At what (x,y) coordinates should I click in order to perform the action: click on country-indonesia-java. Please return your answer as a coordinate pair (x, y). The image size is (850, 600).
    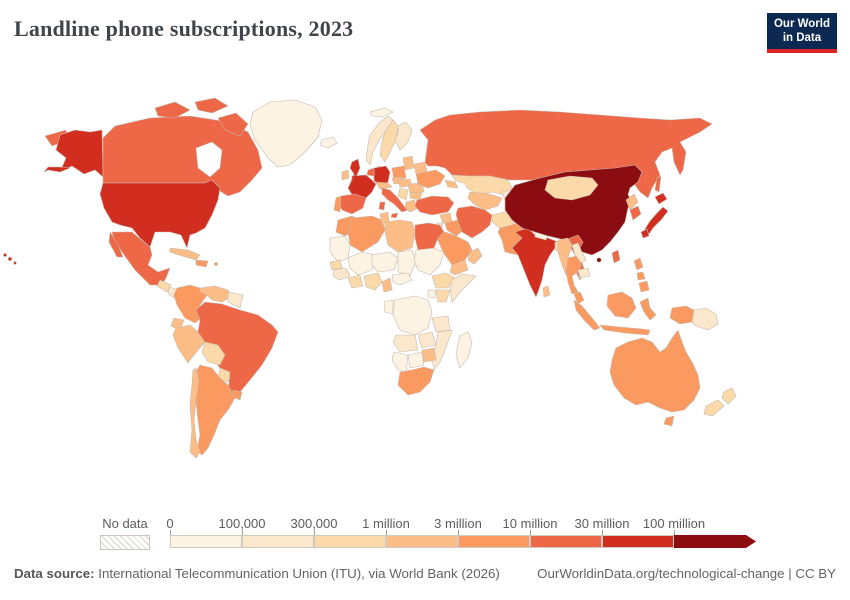
    Looking at the image, I should click on (625, 330).